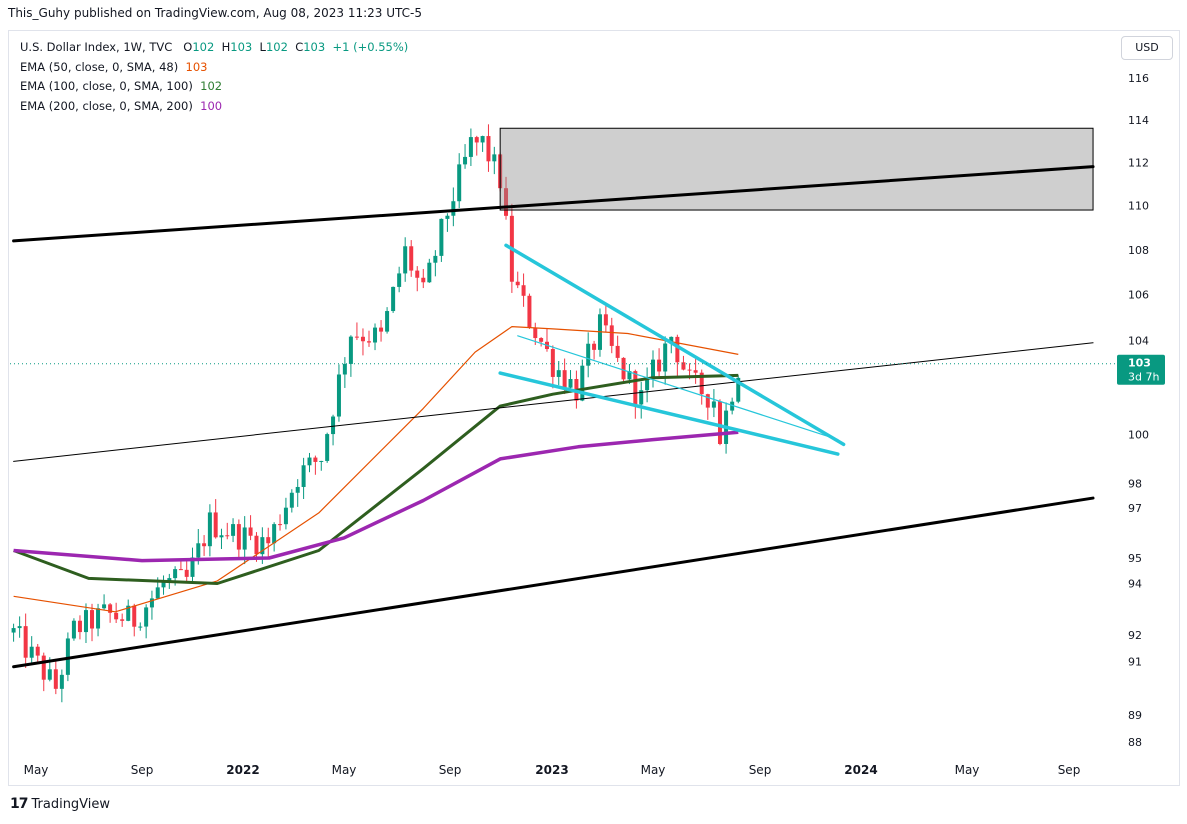 This screenshot has height=824, width=1187. Describe the element at coordinates (214, 68) in the screenshot. I see `legend-ema50-row: EMA (50, close, 0, SMA, 48) 103` at that location.